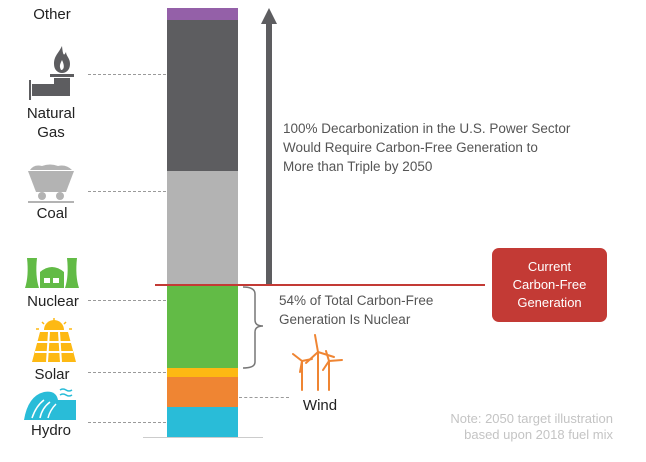  Describe the element at coordinates (538, 434) in the screenshot. I see `note-line: based upon 2018 fuel mix` at that location.